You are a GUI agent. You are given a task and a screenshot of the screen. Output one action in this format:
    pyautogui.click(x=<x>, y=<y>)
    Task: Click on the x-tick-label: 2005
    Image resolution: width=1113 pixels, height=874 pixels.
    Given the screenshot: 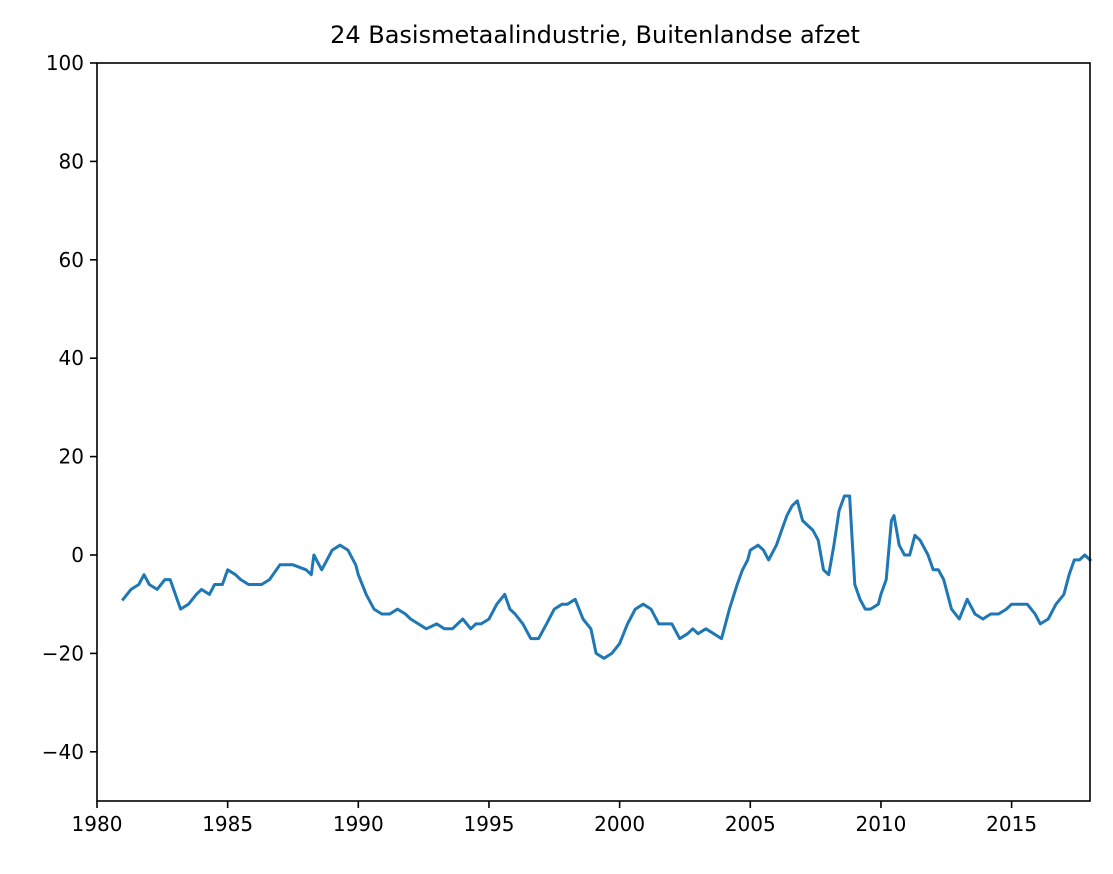 What is the action you would take?
    pyautogui.click(x=750, y=824)
    